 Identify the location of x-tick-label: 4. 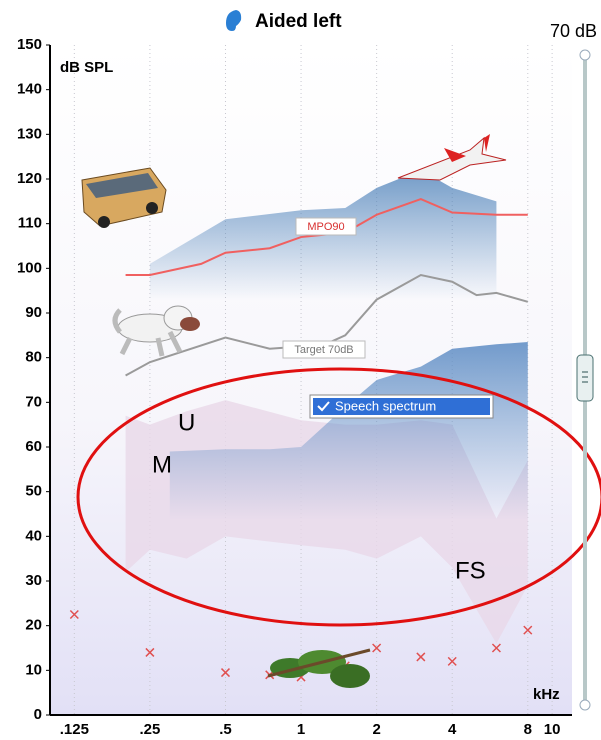
(452, 729).